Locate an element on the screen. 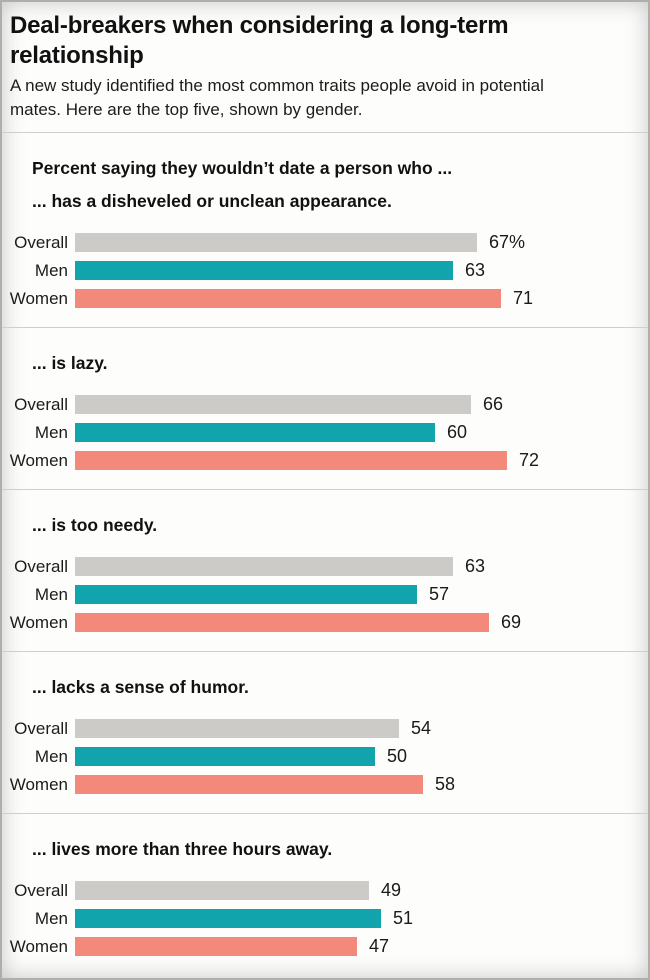 The width and height of the screenshot is (650, 980). bar-row: Overall 54 is located at coordinates (325, 728).